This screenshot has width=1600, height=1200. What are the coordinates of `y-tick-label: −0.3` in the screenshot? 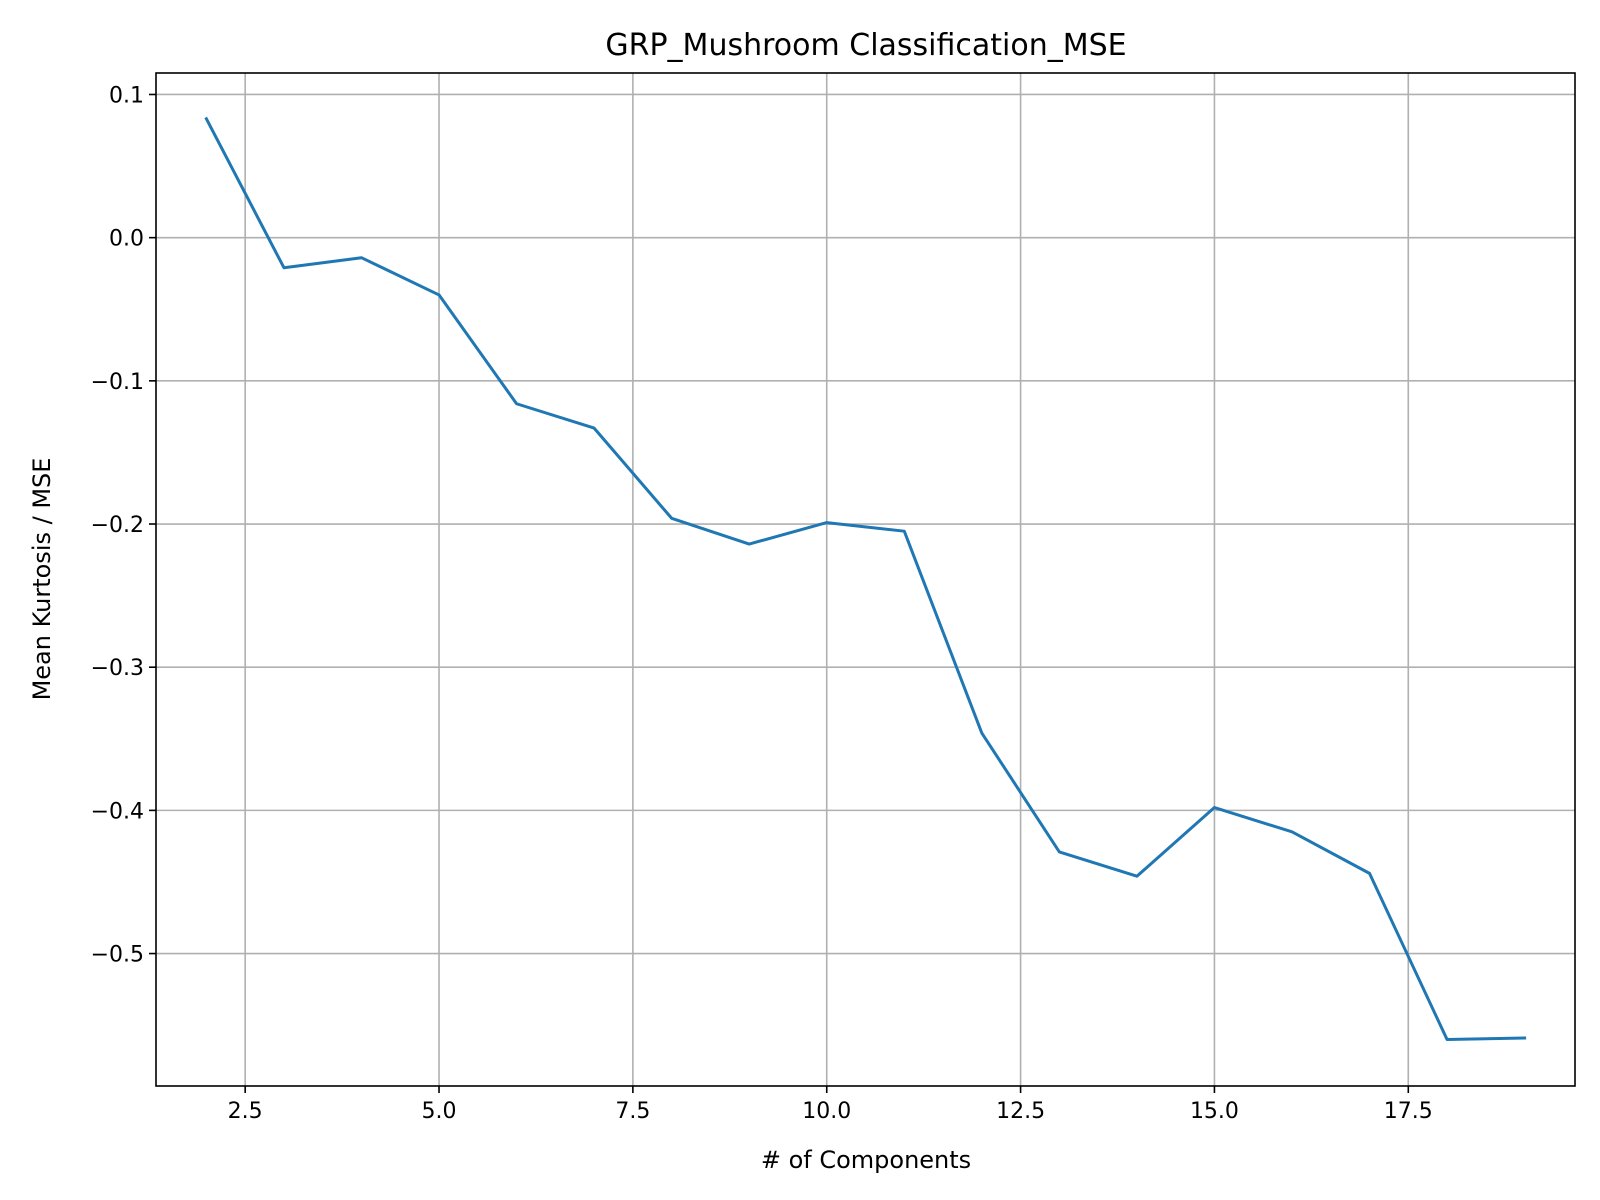 It's located at (117, 668).